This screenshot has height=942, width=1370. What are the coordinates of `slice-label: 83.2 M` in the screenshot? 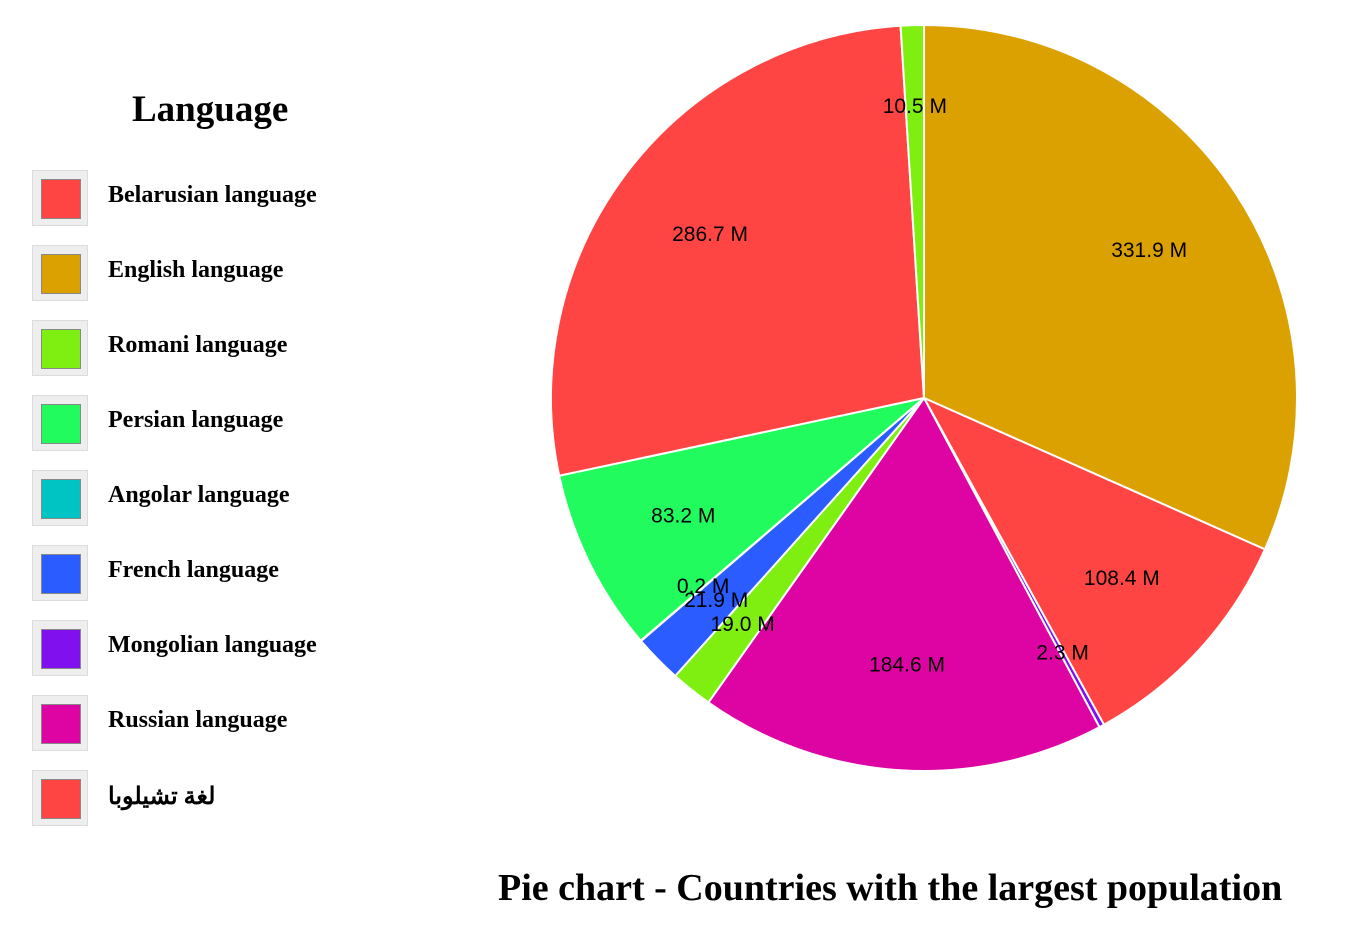 It's located at (683, 516).